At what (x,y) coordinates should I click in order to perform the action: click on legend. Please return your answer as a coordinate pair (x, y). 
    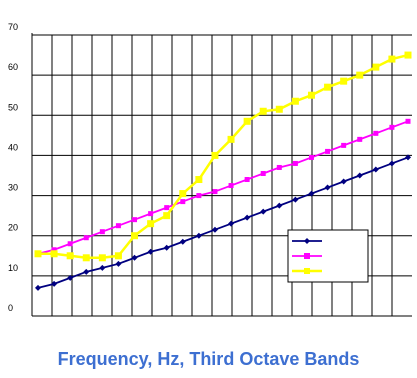
    Looking at the image, I should click on (328, 256).